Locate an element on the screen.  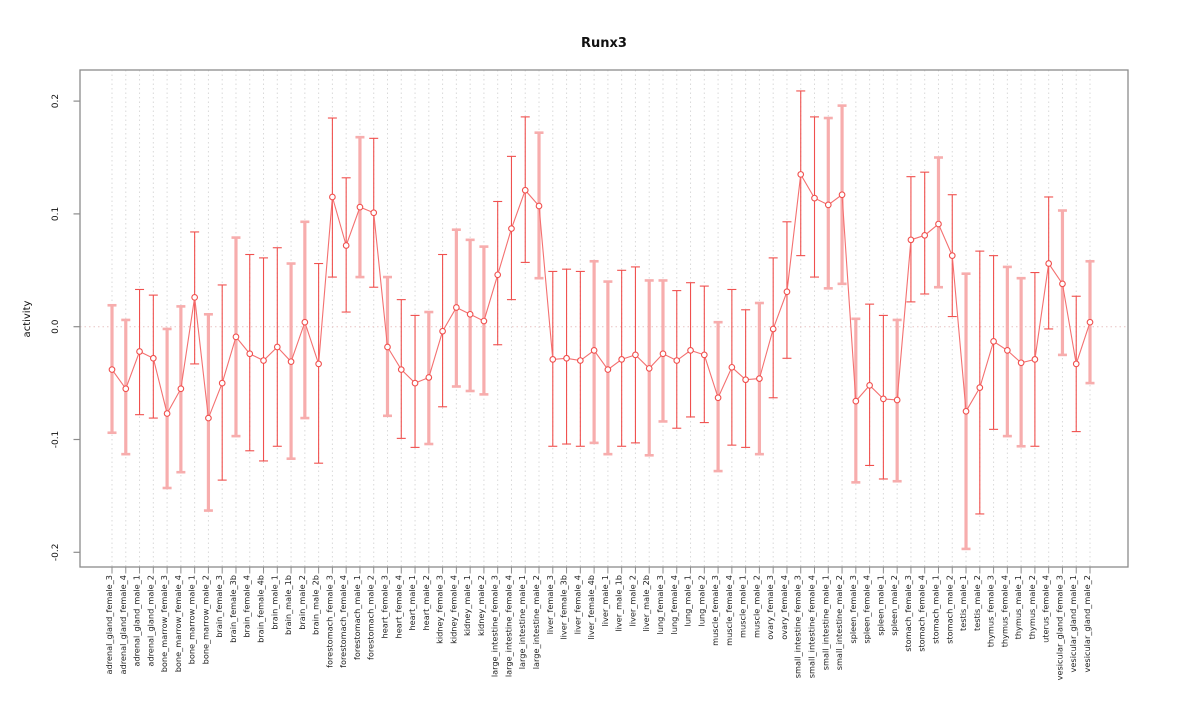
x-tick-label: spleen_male_2 is located at coordinates (894, 605).